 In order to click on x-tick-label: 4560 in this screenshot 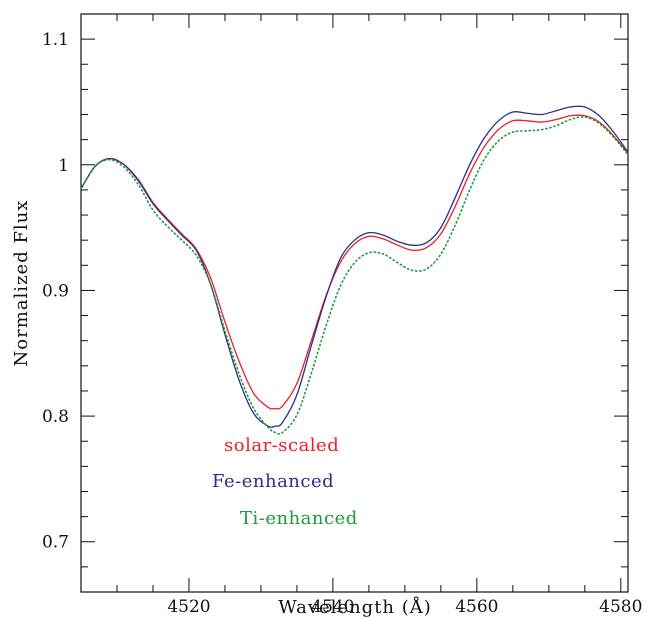, I will do `click(476, 607)`.